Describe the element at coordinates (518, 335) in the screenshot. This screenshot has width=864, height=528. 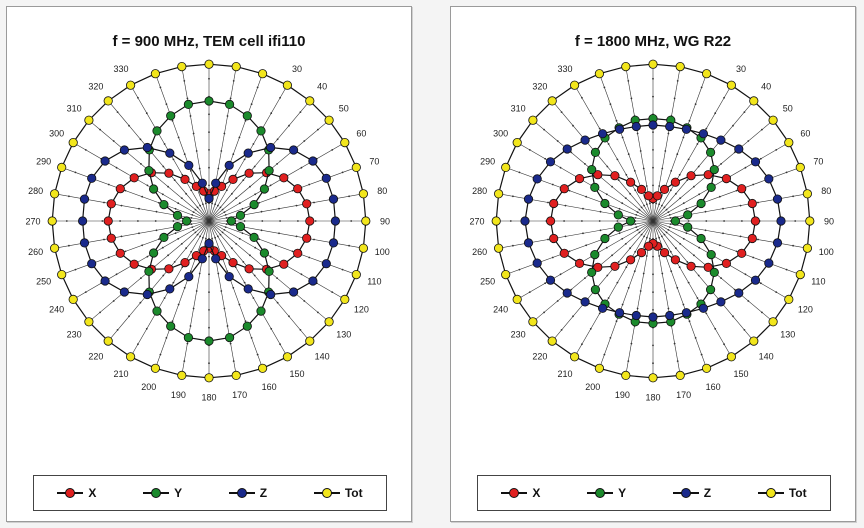
I see `angle-tick-label: 230` at that location.